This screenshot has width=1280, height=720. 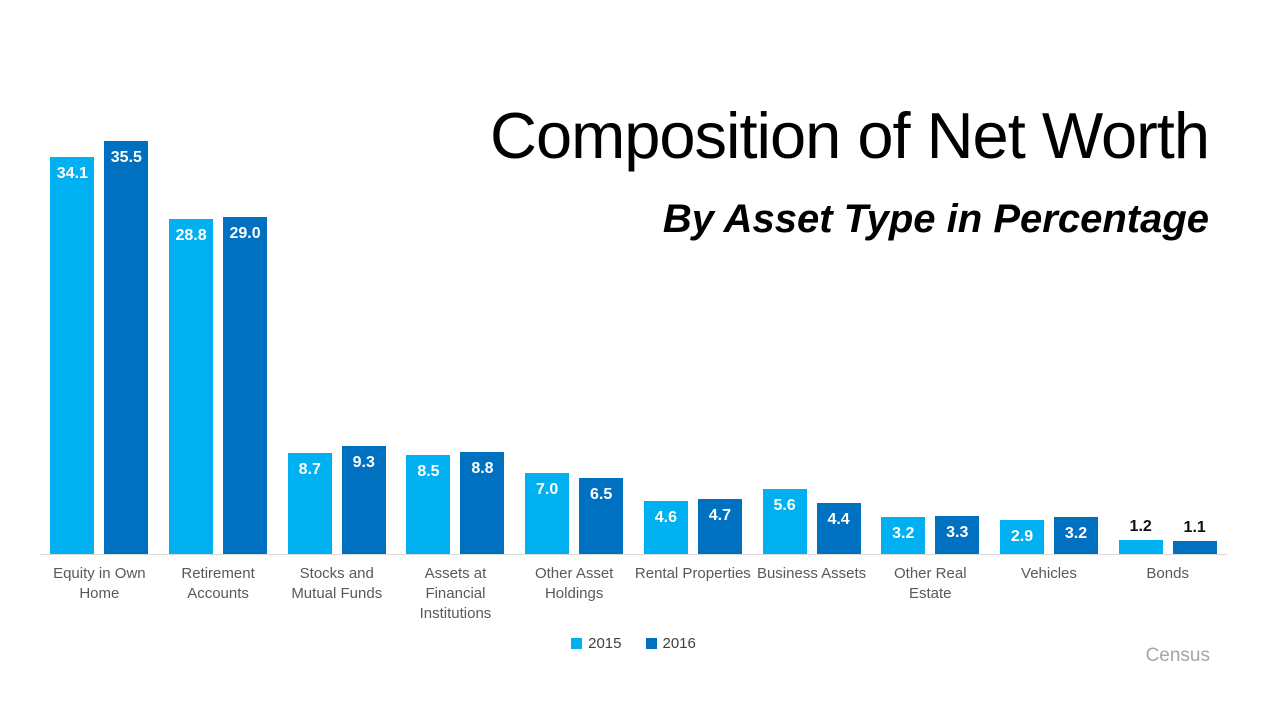 What do you see at coordinates (191, 386) in the screenshot?
I see `bar-2015-retirement-accounts: 28.8` at bounding box center [191, 386].